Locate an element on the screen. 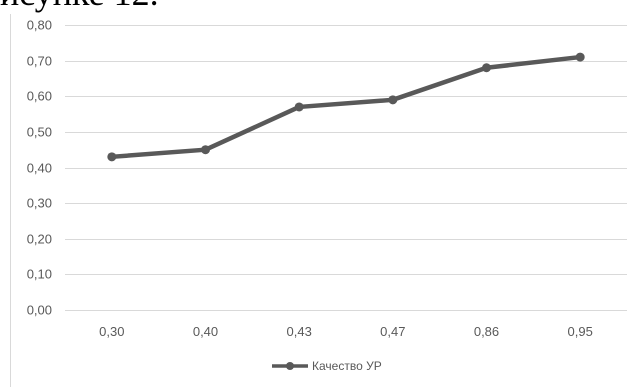 The width and height of the screenshot is (639, 387). caption-fragment: исунке 12. is located at coordinates (79, 7).